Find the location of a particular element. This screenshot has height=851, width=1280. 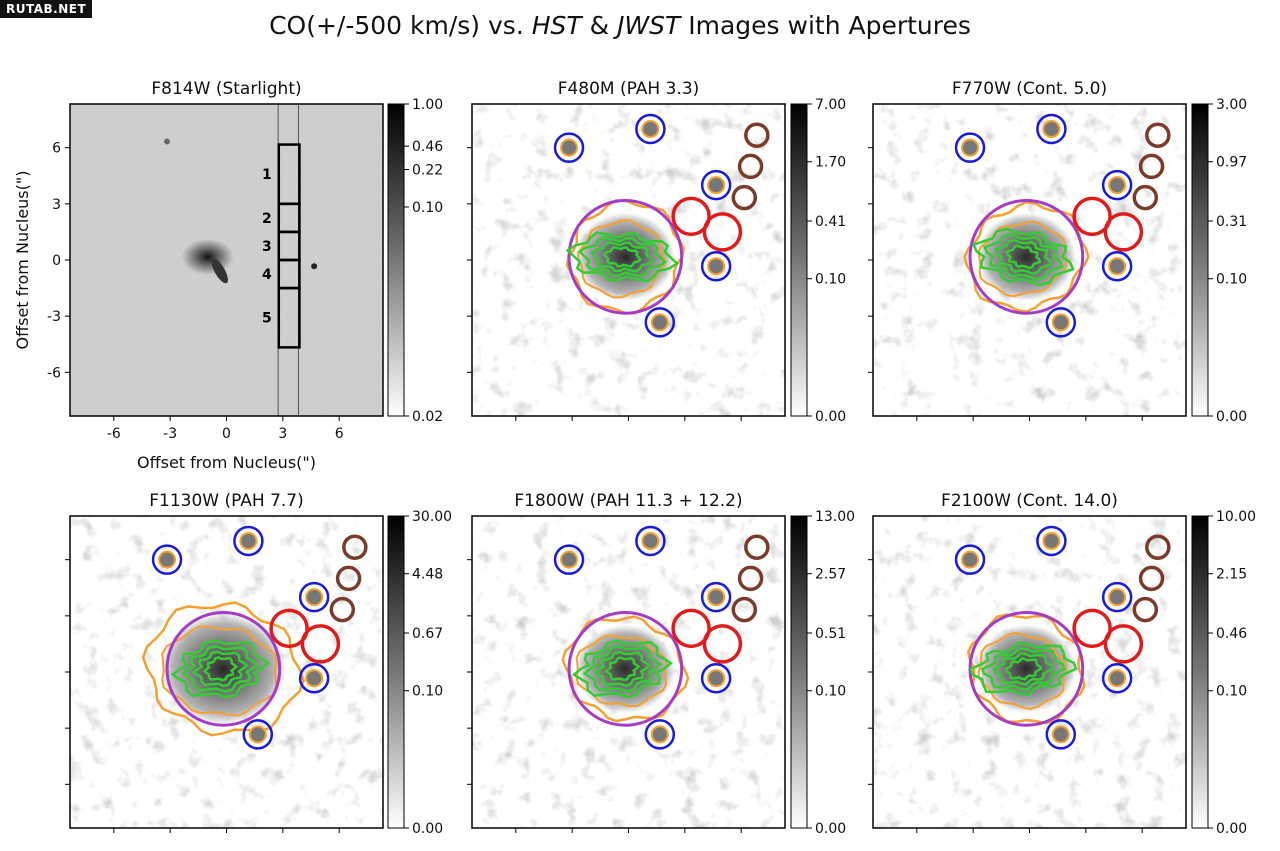

colorbar-label: 0.02 is located at coordinates (427, 417).